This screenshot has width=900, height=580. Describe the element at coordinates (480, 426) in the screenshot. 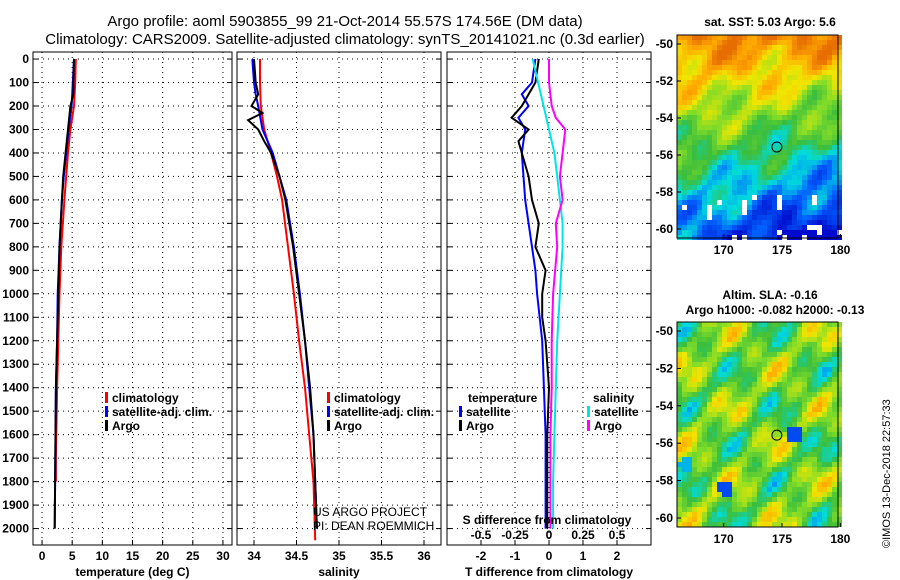

I see `legend-label: Argo` at that location.